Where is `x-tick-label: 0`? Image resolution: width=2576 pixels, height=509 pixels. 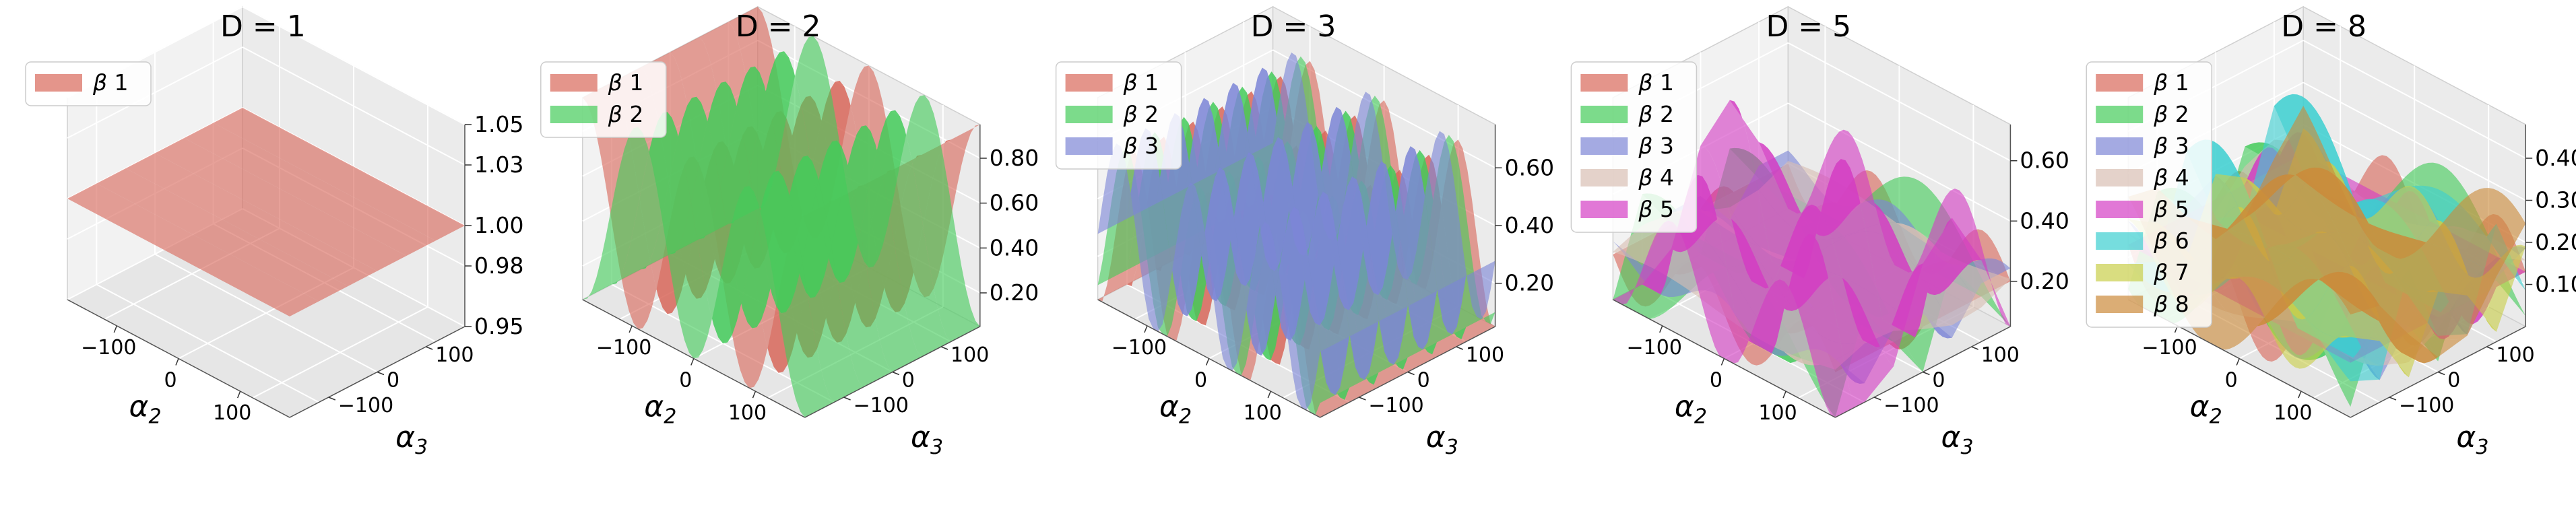 x-tick-label: 0 is located at coordinates (1716, 381).